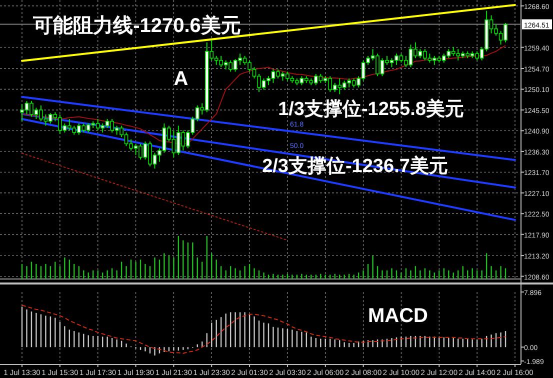 The height and width of the screenshot is (378, 553). What do you see at coordinates (264, 329) in the screenshot?
I see `line-series` at bounding box center [264, 329].